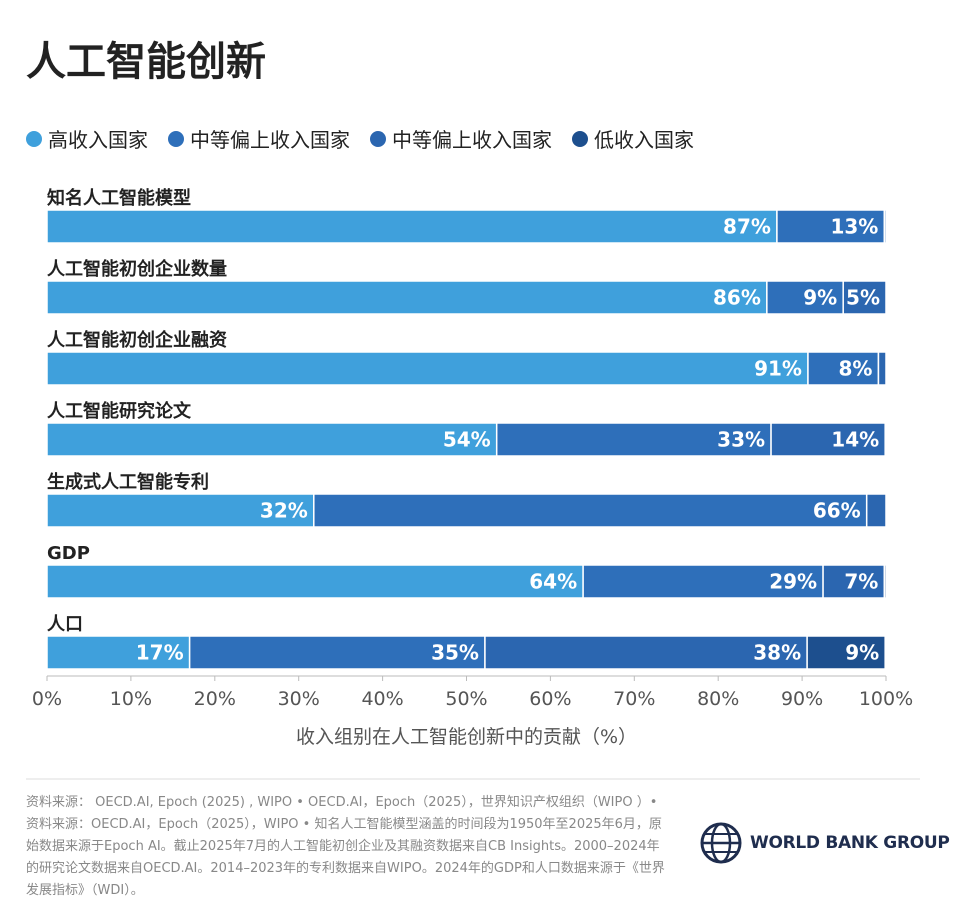 The width and height of the screenshot is (955, 920). What do you see at coordinates (65, 624) in the screenshot?
I see `category-label: 人口` at bounding box center [65, 624].